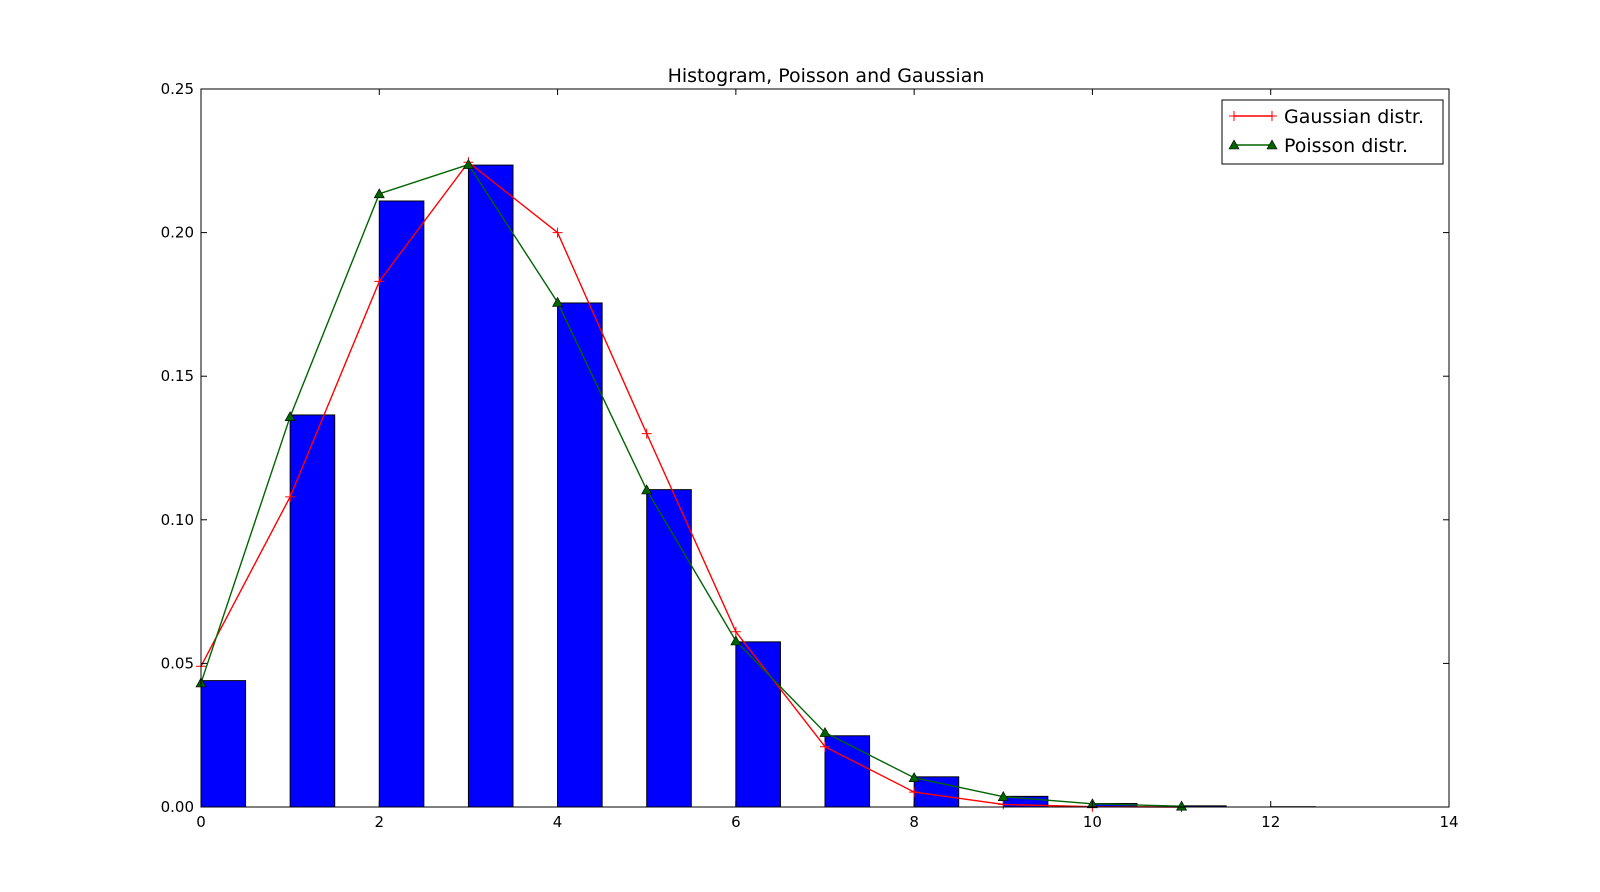  What do you see at coordinates (177, 807) in the screenshot?
I see `y-tick-label: 0.00` at bounding box center [177, 807].